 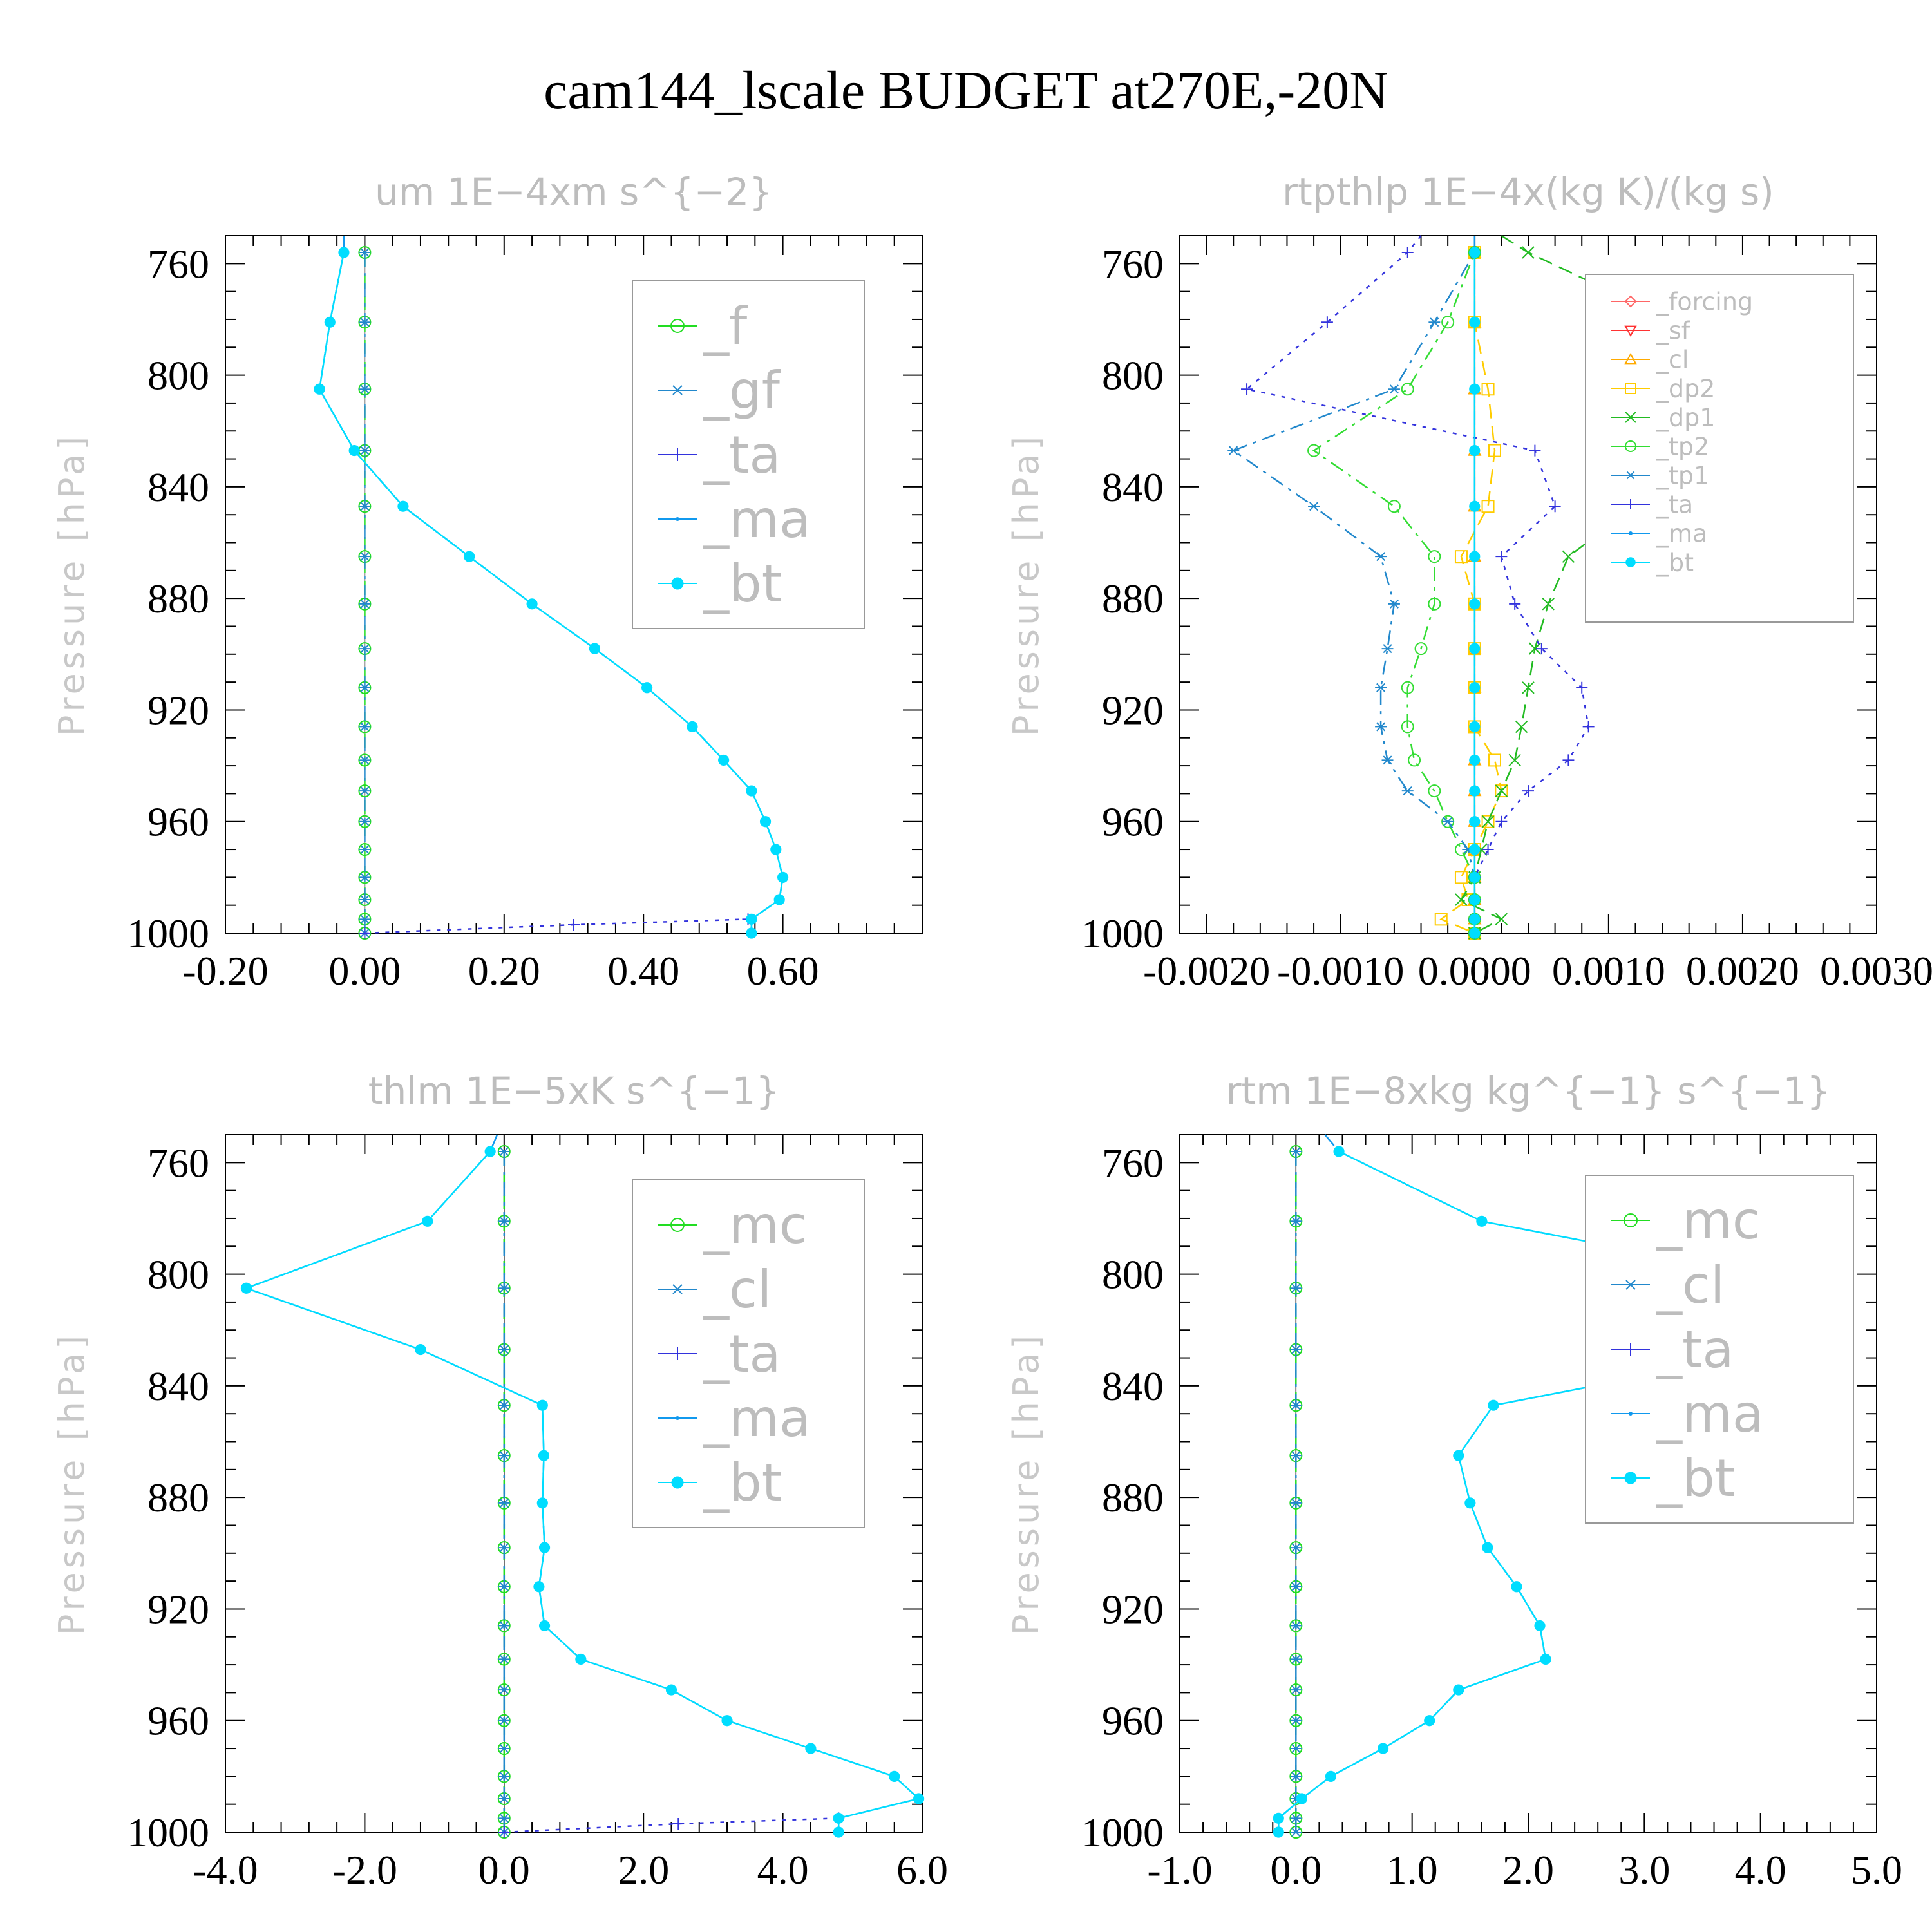 I want to click on y-tick-label: 800, so click(x=1133, y=1275).